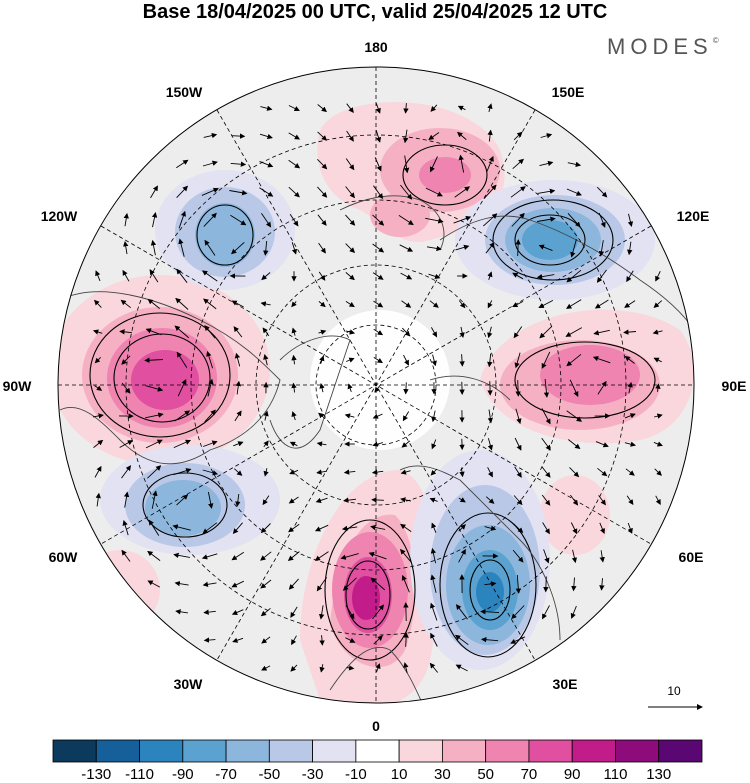 This screenshot has width=750, height=783. What do you see at coordinates (485, 774) in the screenshot?
I see `colorbar-tick-label: 50` at bounding box center [485, 774].